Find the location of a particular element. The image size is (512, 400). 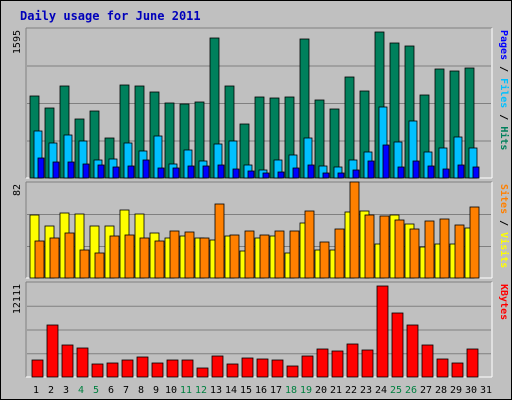

x-label-day-29: 29 is located at coordinates (456, 390).